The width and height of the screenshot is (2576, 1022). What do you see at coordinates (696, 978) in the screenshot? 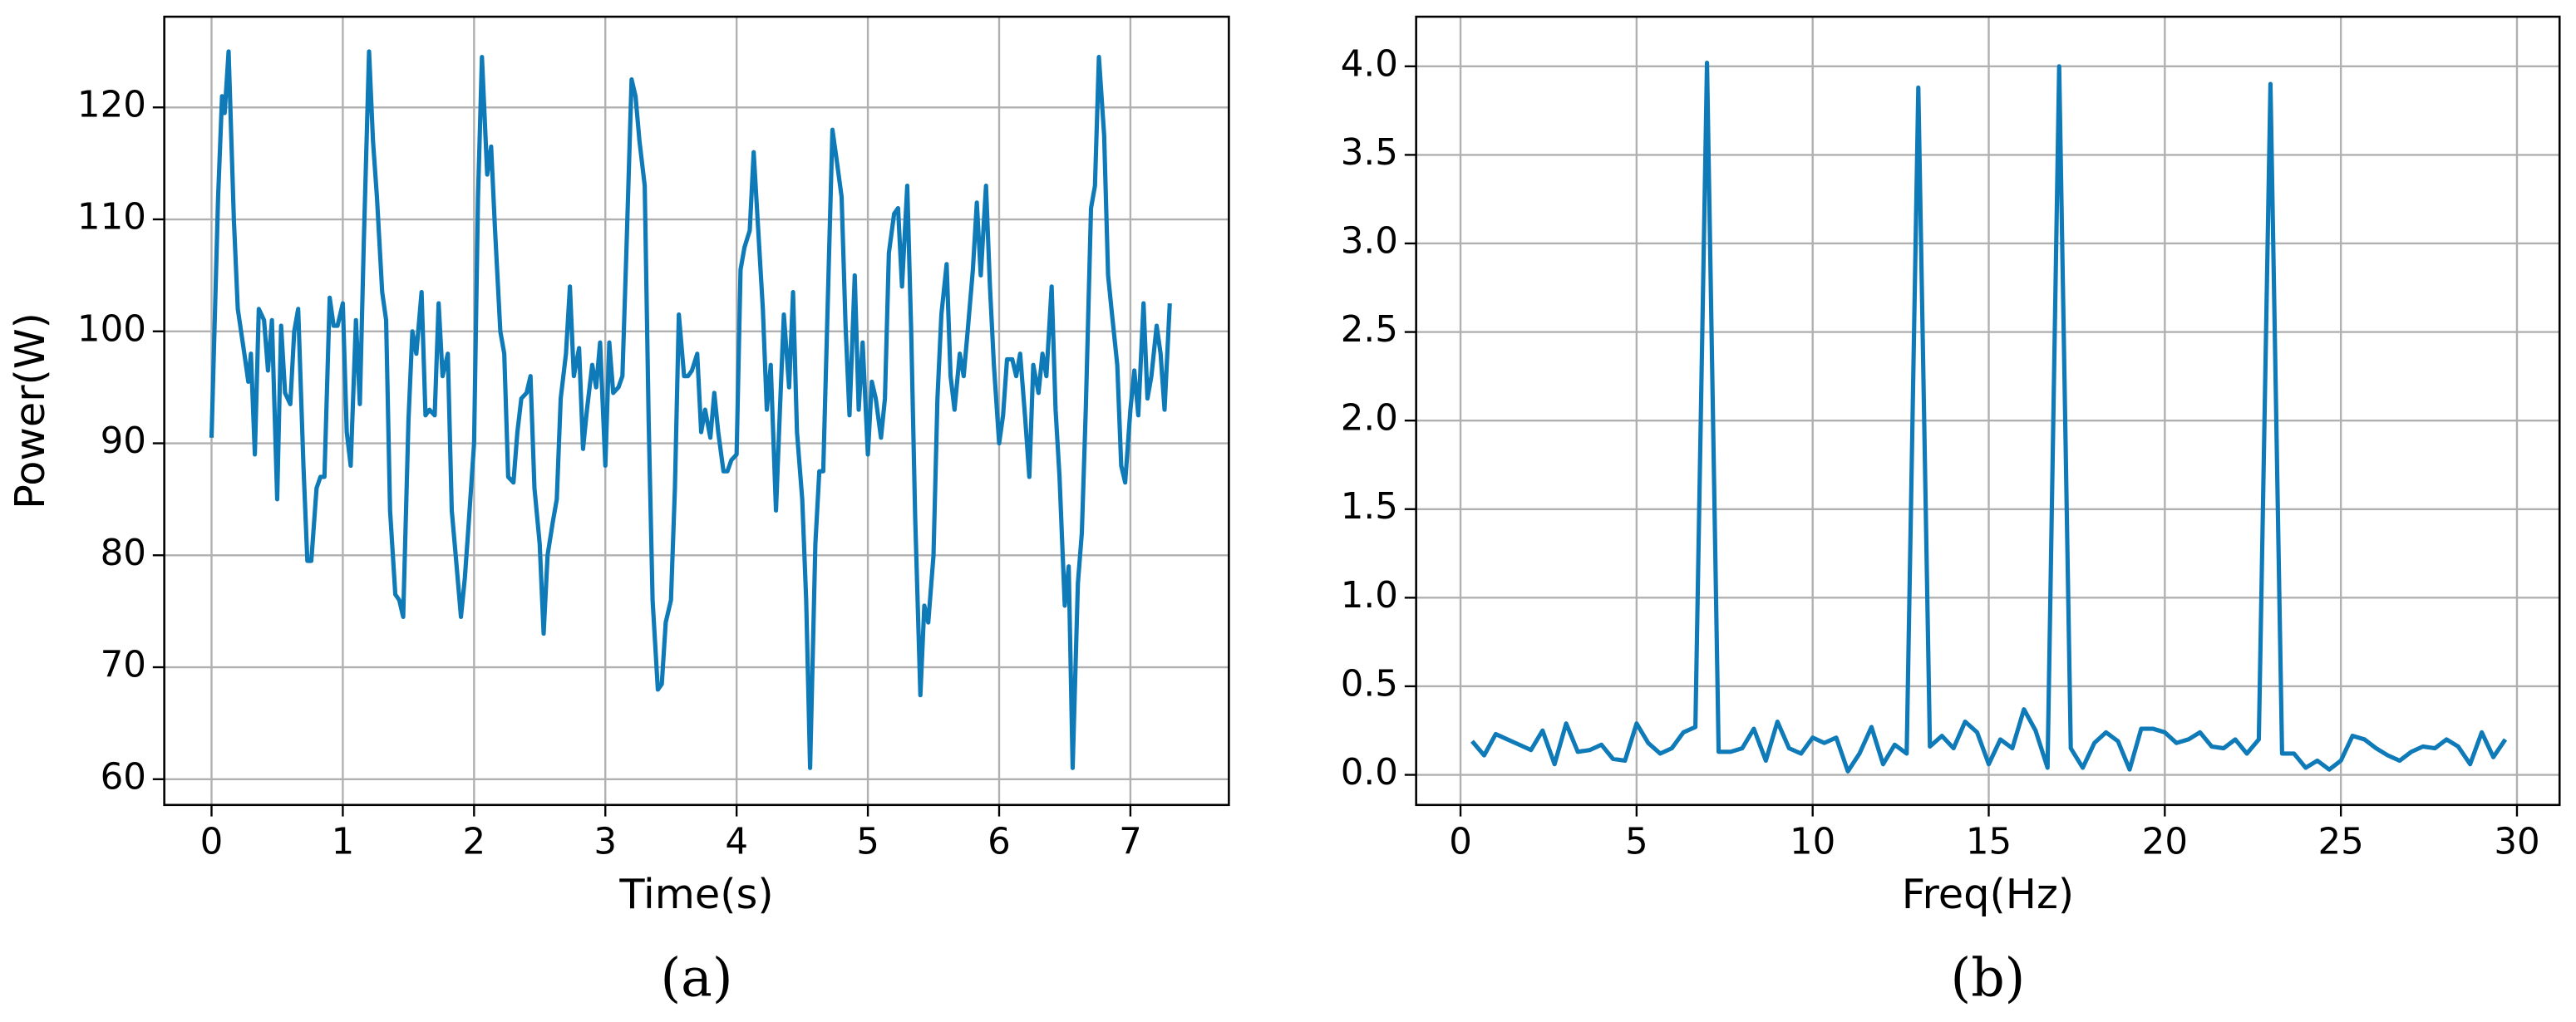
I see `panel-caption: (a)` at bounding box center [696, 978].